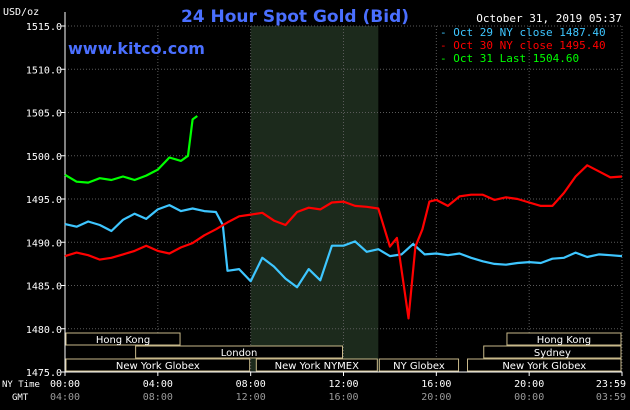 This screenshot has width=630, height=410. Describe the element at coordinates (44, 373) in the screenshot. I see `y-tick-label: 1475.0` at that location.